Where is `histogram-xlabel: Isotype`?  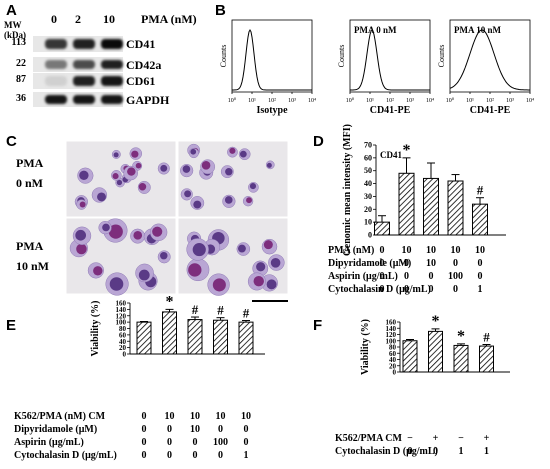 histogram-xlabel: Isotype is located at coordinates (272, 110).